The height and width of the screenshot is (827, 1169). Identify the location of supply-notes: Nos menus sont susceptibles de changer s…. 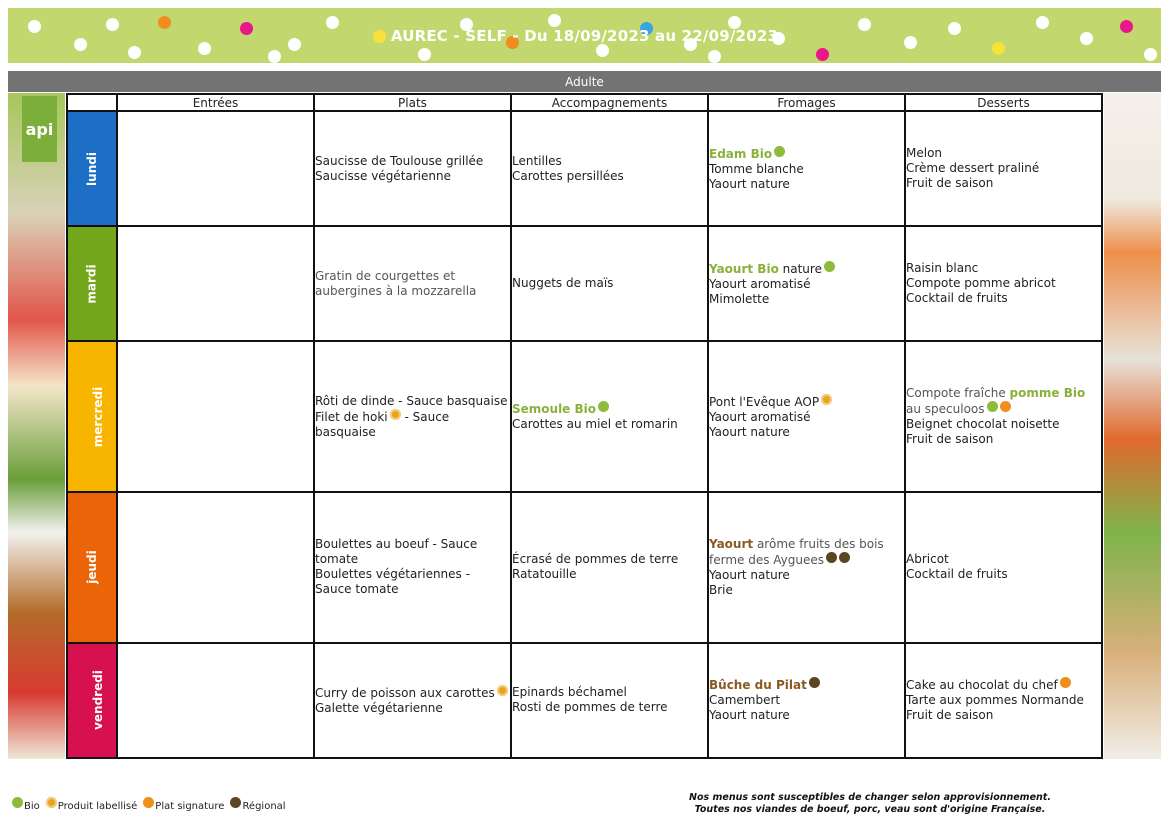
(870, 804).